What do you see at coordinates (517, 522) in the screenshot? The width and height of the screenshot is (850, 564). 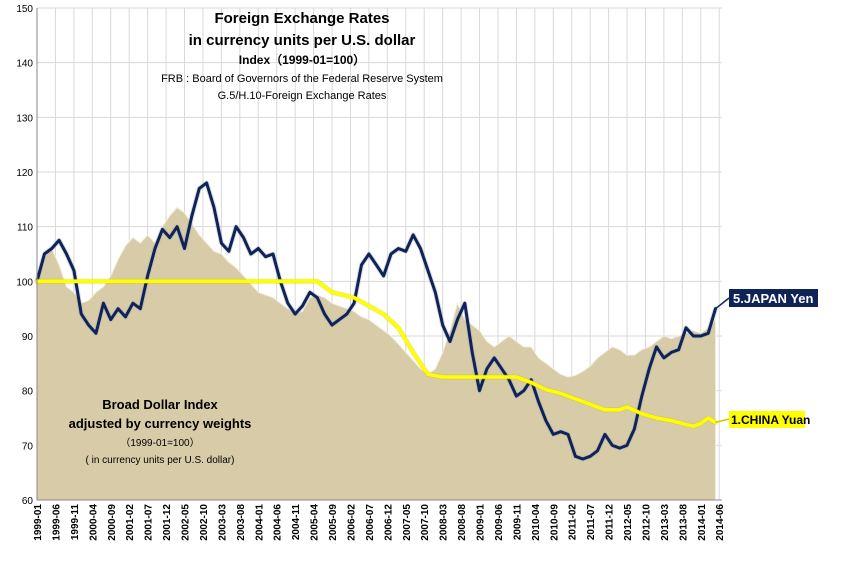 I see `x-tick-label: 2009-11` at bounding box center [517, 522].